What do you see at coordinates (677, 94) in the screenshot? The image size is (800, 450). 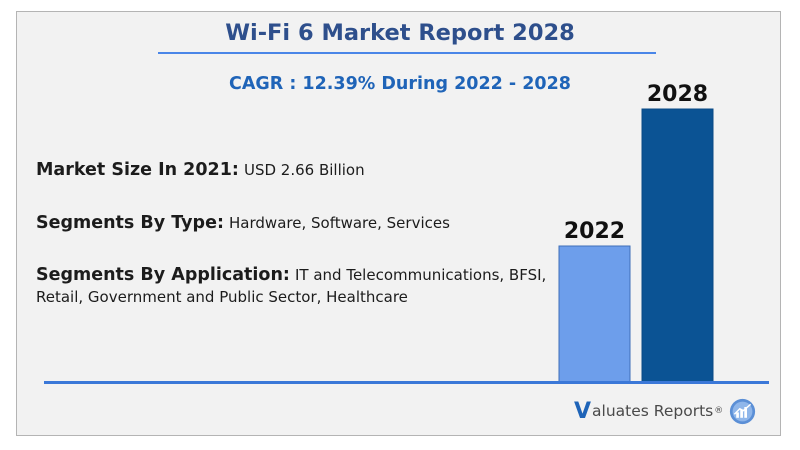 I see `bar-label-2028: 2028` at bounding box center [677, 94].